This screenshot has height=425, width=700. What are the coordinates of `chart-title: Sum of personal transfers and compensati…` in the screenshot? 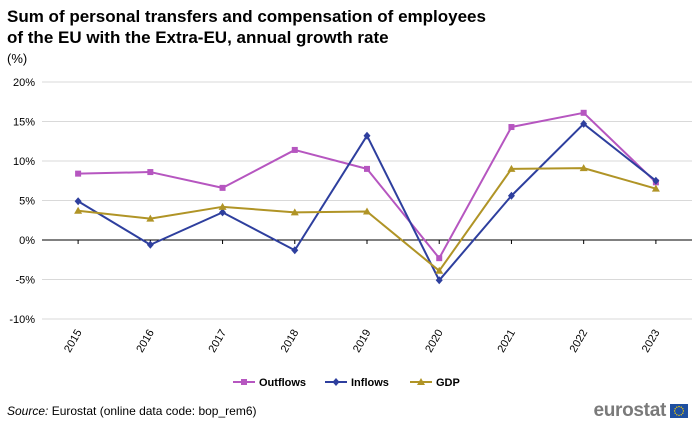 It's located at (246, 27).